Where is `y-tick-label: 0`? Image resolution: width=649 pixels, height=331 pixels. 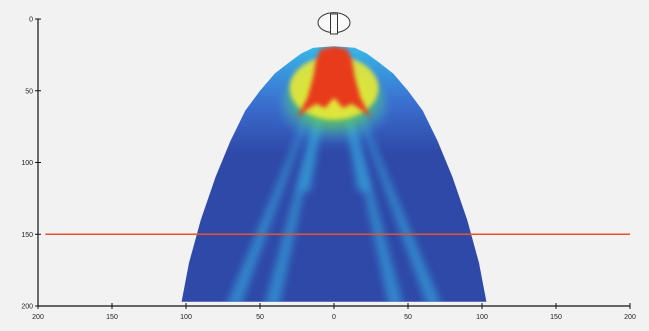 y-tick-label: 0 is located at coordinates (31, 20).